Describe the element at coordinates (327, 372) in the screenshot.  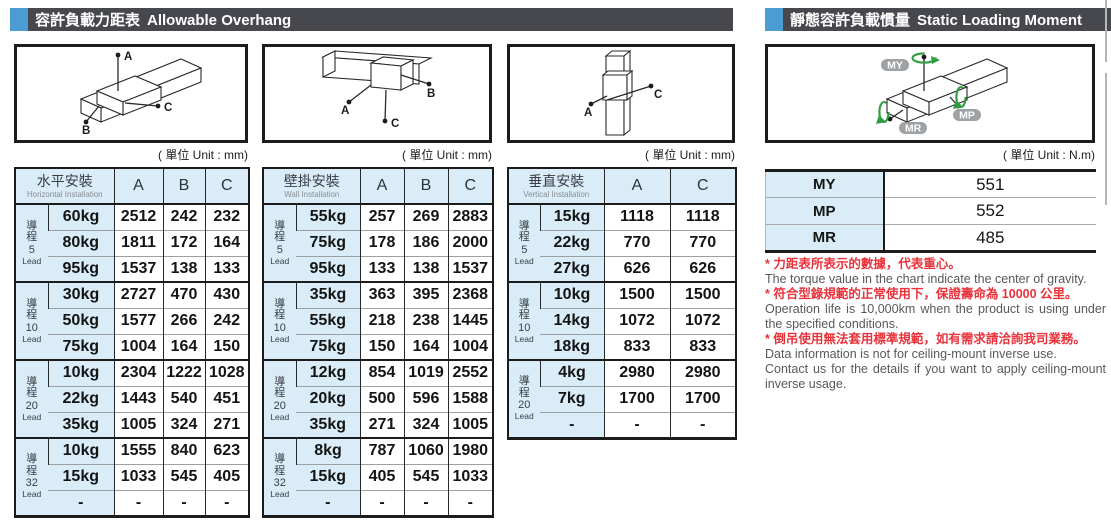
I see `load-cell: 12kg` at that location.